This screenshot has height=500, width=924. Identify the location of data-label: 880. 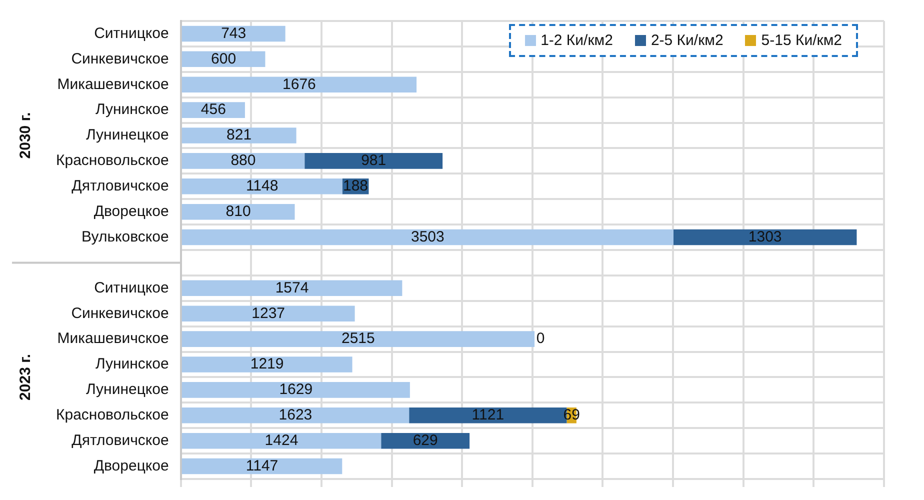
(243, 161).